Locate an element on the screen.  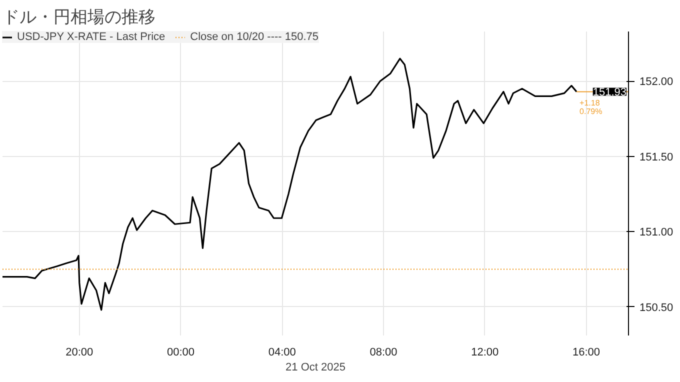
x-tick-label: 04:00 is located at coordinates (282, 352).